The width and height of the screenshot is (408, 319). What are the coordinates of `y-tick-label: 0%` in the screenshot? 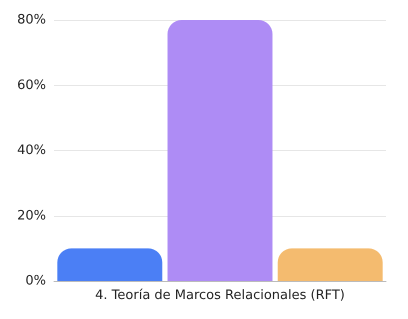 It's located at (35, 281).